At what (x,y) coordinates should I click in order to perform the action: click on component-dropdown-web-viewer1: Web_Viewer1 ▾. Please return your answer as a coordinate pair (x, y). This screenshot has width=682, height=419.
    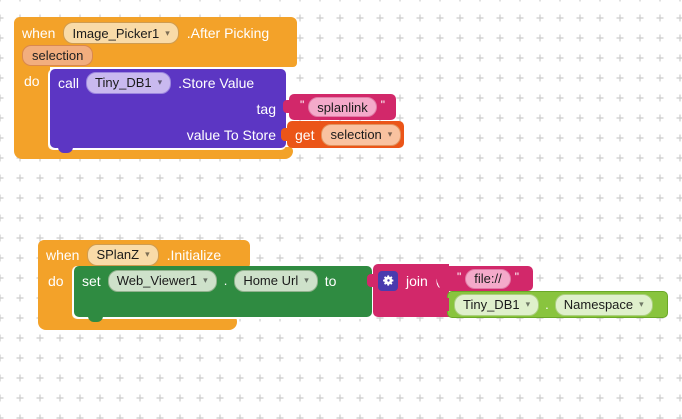
    Looking at the image, I should click on (162, 280).